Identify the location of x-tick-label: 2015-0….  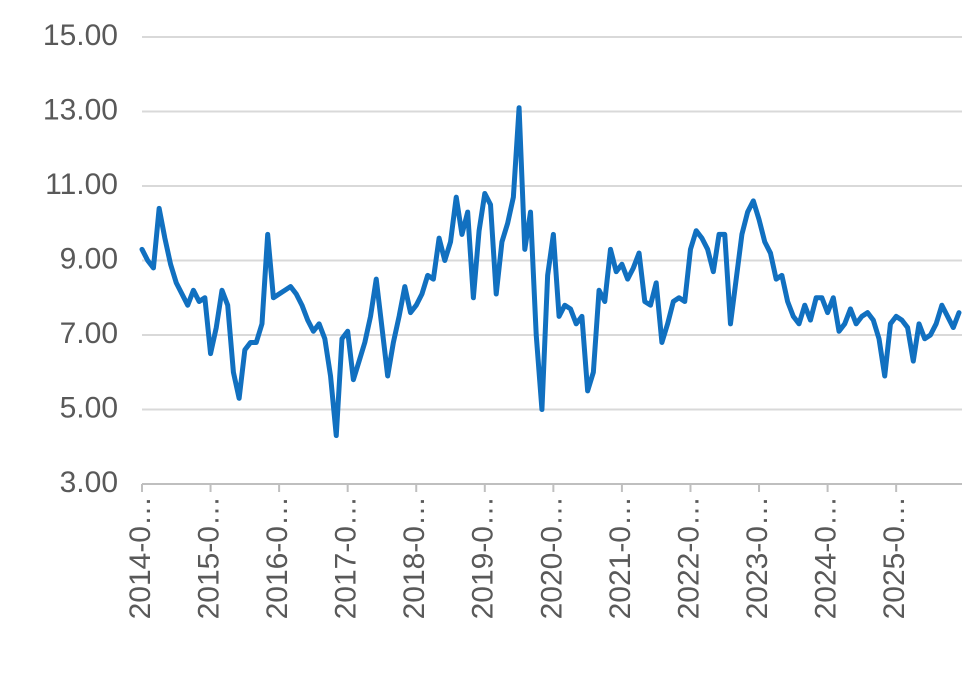
(208, 557).